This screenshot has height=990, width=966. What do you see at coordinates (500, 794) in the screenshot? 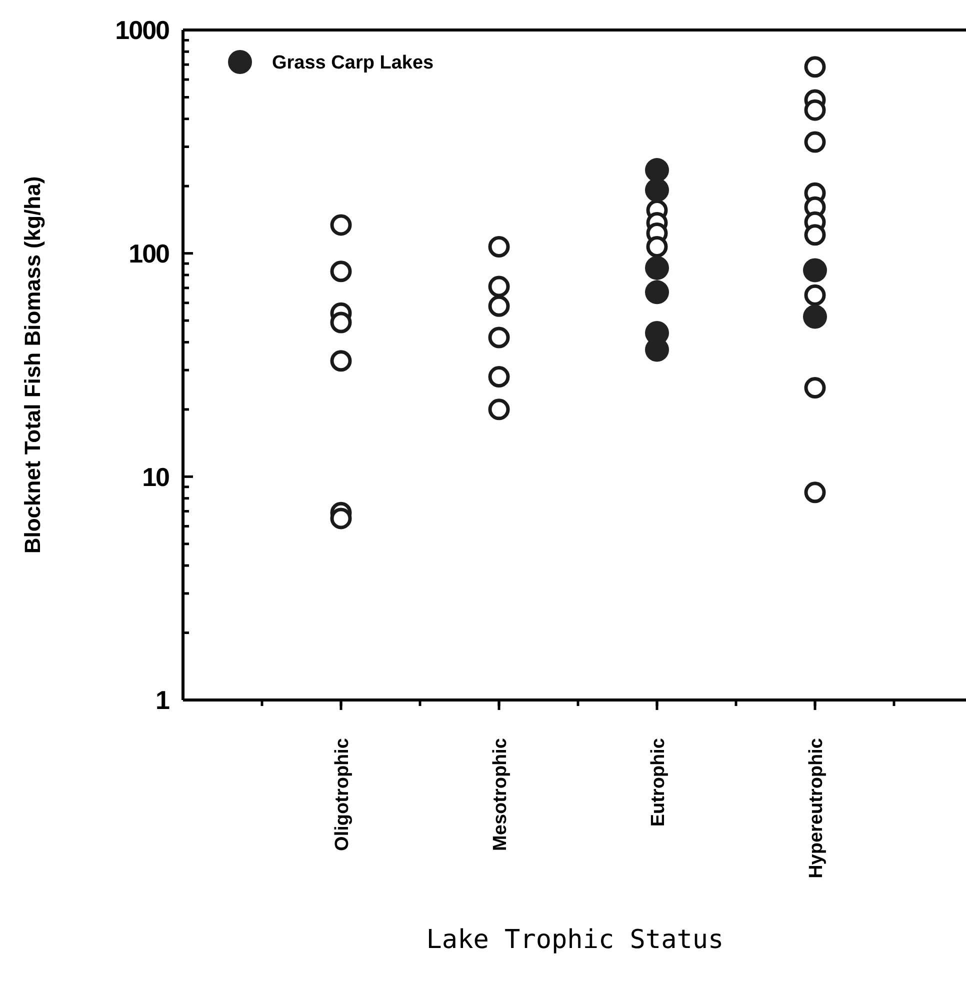
I see `x-tick-label: Mesotrophic` at bounding box center [500, 794].